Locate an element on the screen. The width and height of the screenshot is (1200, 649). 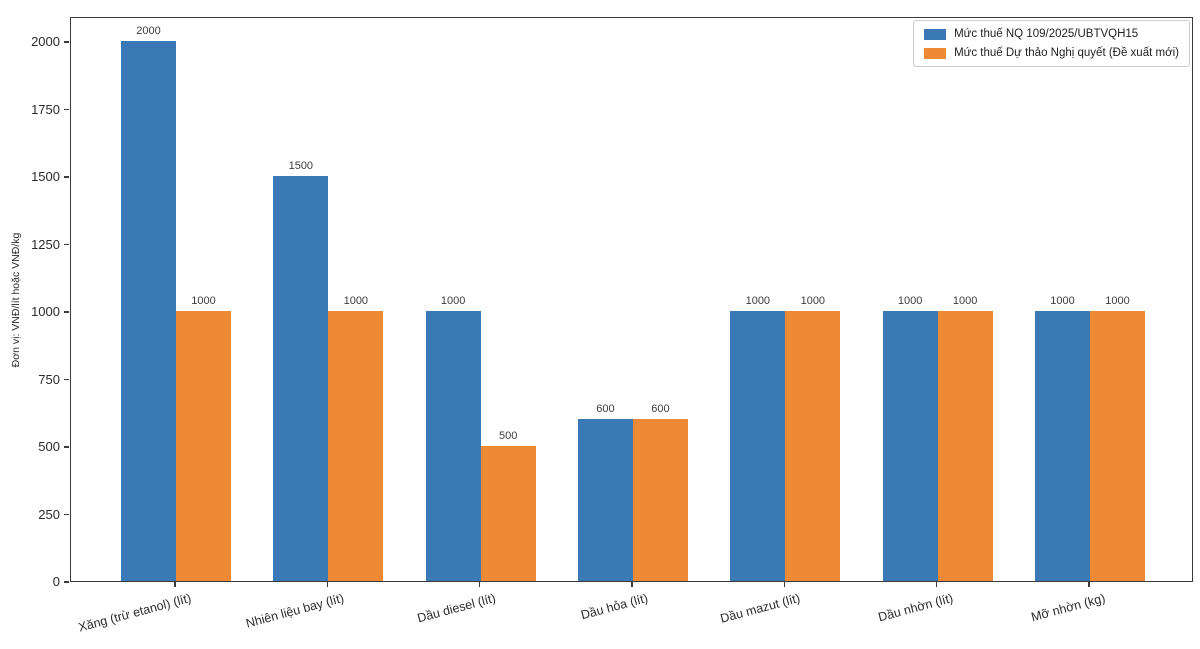
bar-series0-group1 is located at coordinates (301, 378).